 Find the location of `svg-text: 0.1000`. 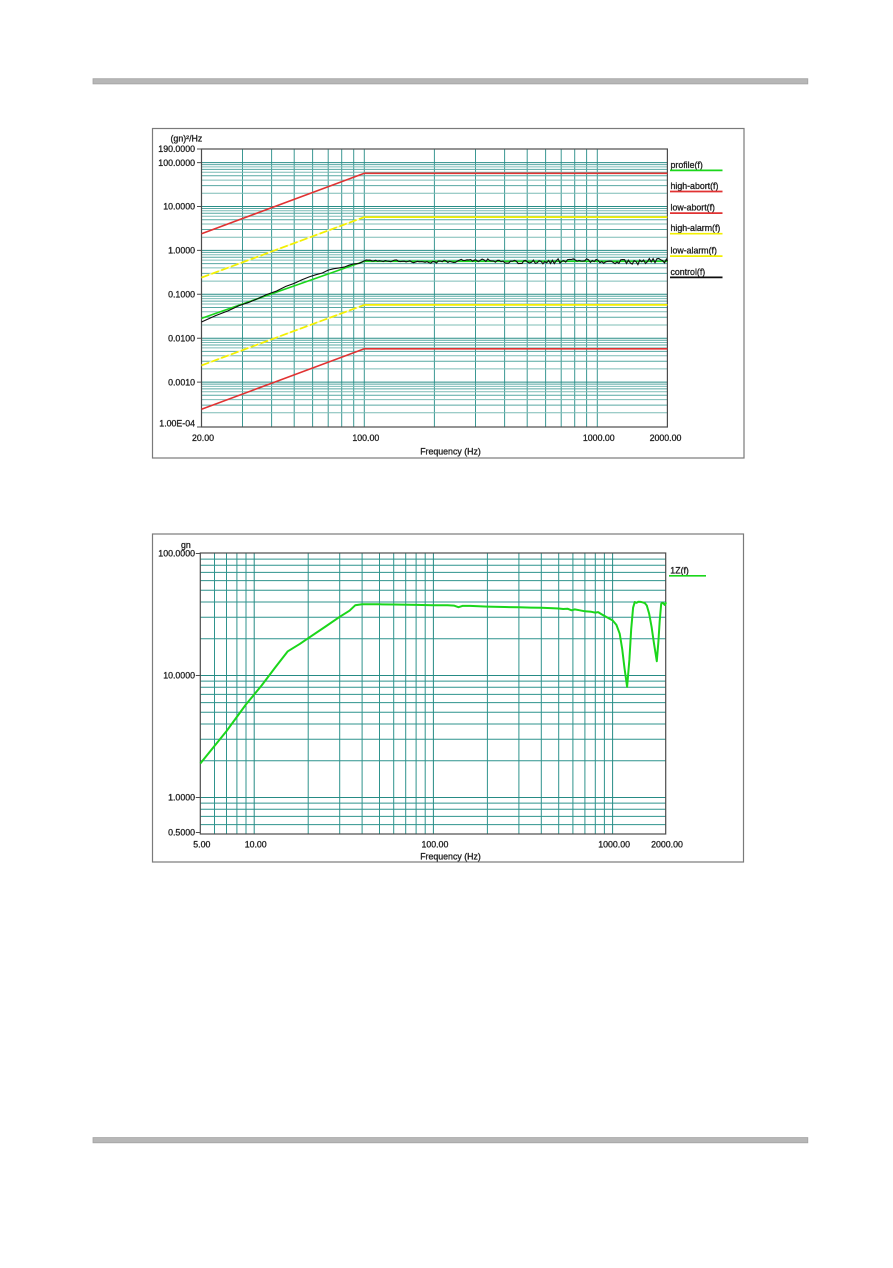

svg-text: 0.1000 is located at coordinates (181, 295).